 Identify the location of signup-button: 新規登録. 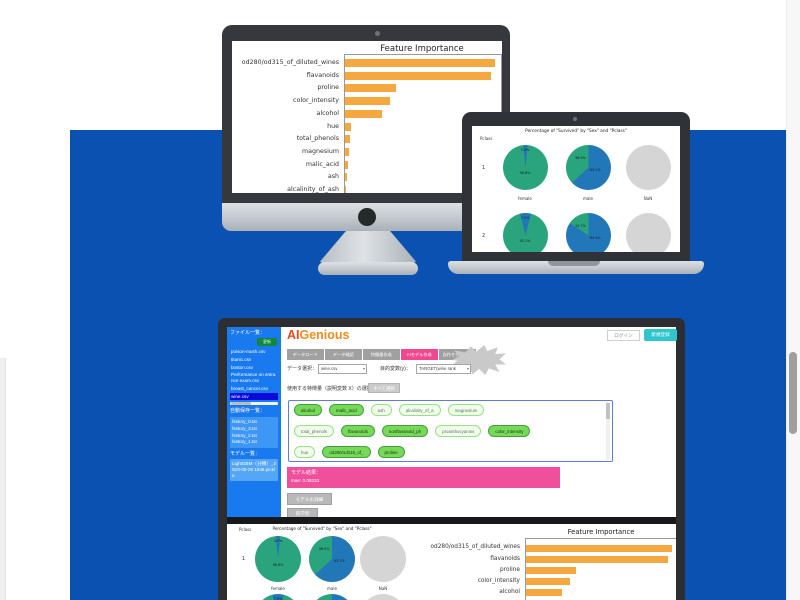
(660, 335).